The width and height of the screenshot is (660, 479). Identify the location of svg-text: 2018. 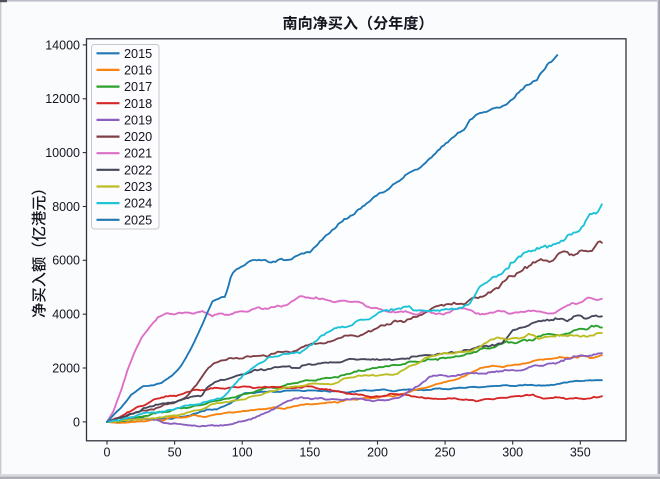
(138, 104).